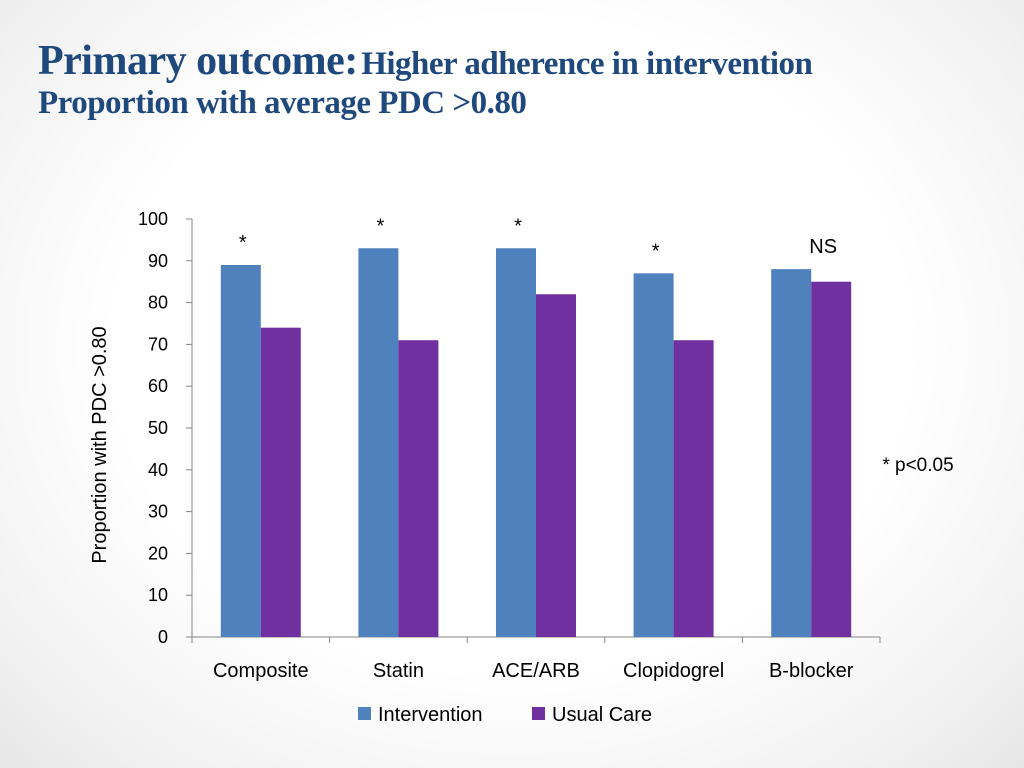  I want to click on y-tick-label: 60, so click(158, 386).